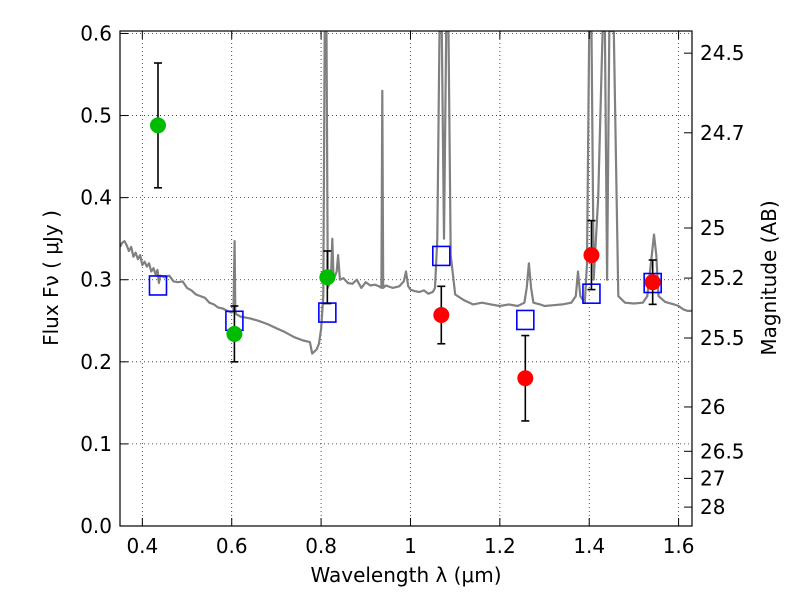 This screenshot has height=600, width=800. Describe the element at coordinates (722, 53) in the screenshot. I see `right-tick-label: 24.5` at that location.